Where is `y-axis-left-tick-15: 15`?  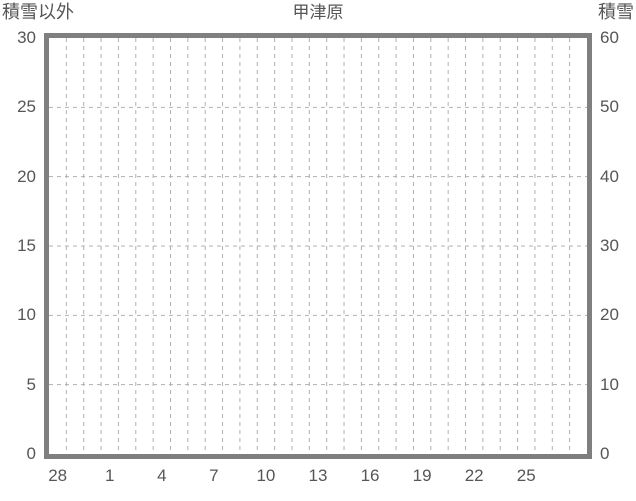 y-axis-left-tick-15: 15 is located at coordinates (26, 245).